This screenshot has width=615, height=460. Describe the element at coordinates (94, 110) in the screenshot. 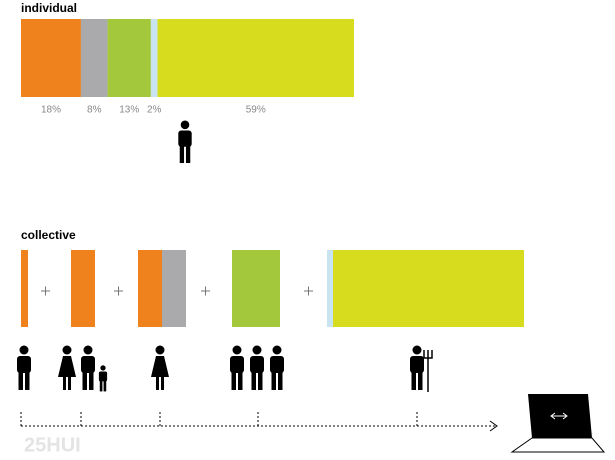

I see `value-label: 8%` at that location.